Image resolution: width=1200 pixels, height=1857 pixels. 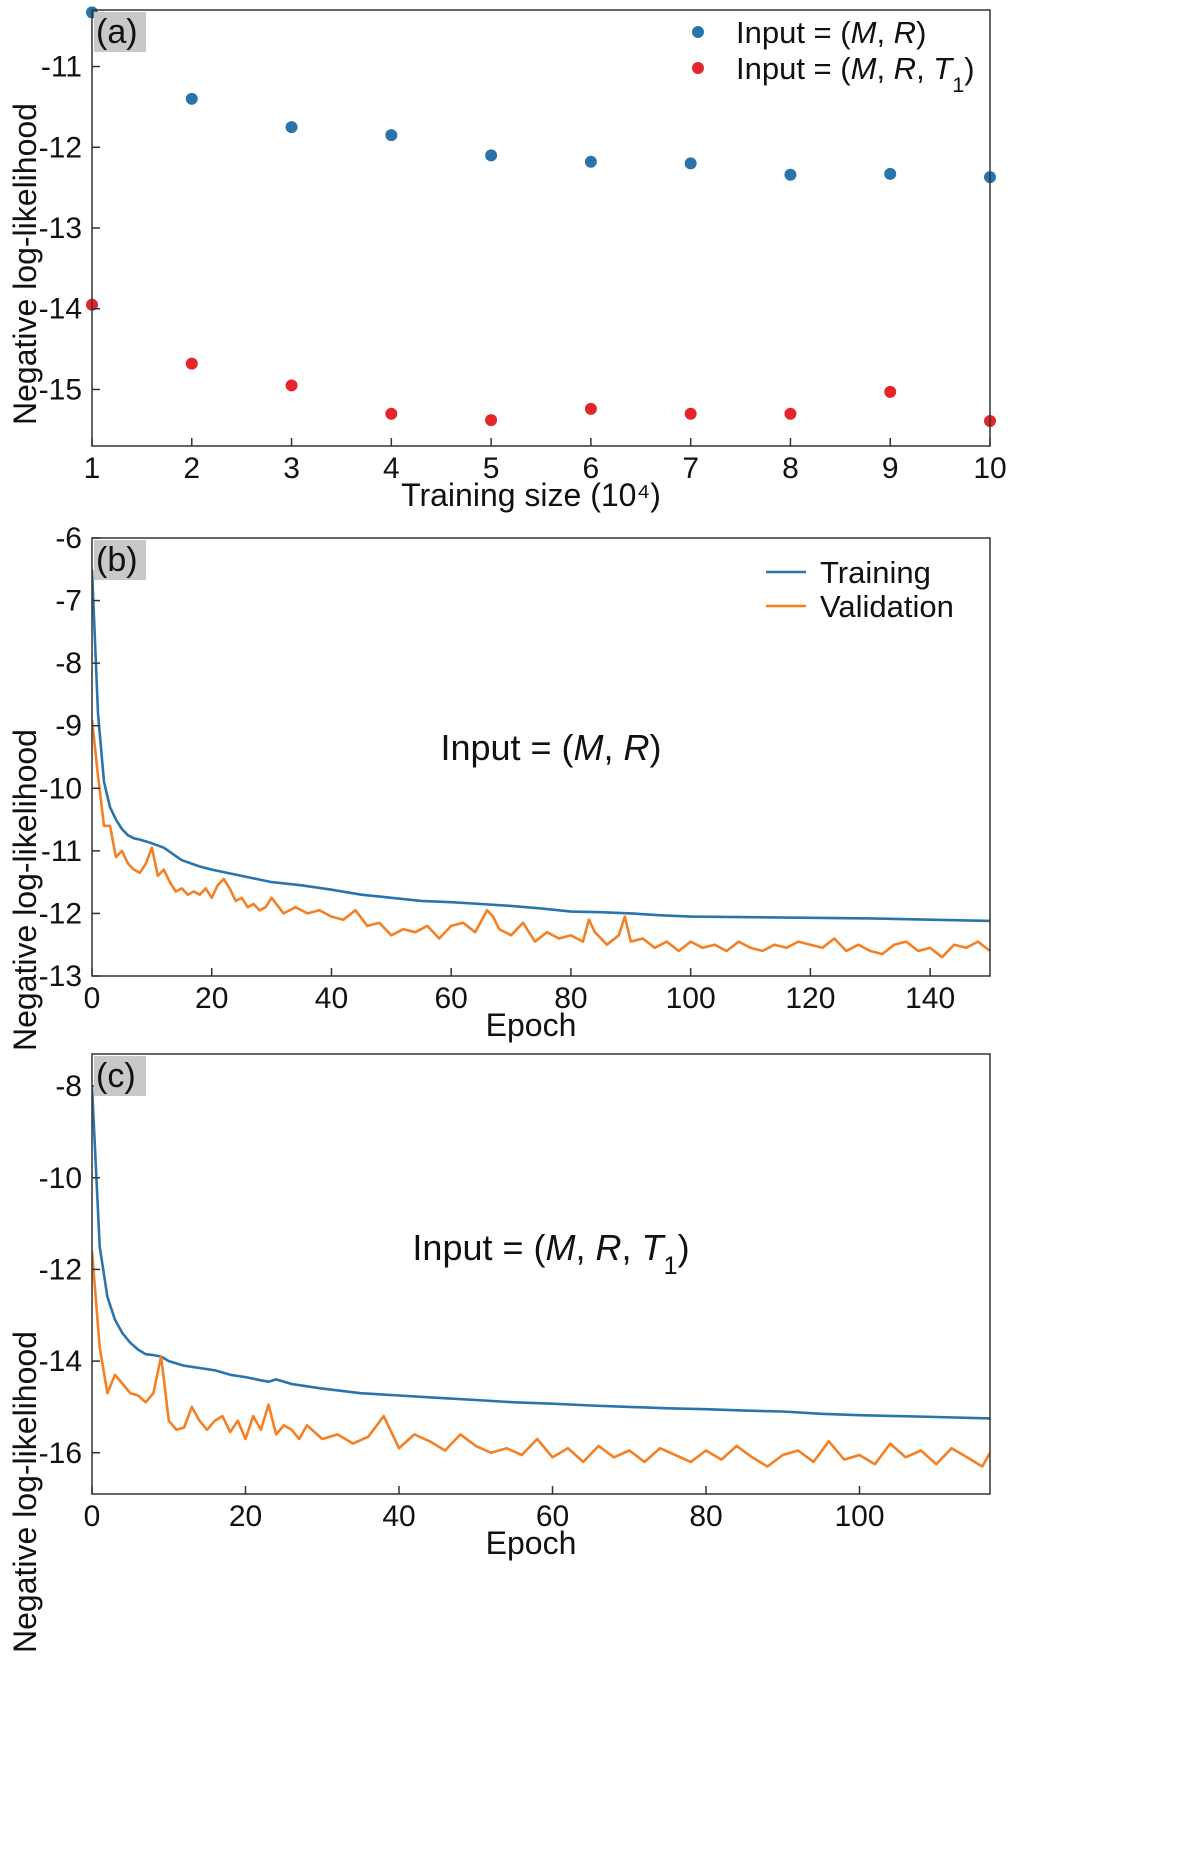 What do you see at coordinates (92, 998) in the screenshot?
I see `panel-b-xtick-label: 0` at bounding box center [92, 998].